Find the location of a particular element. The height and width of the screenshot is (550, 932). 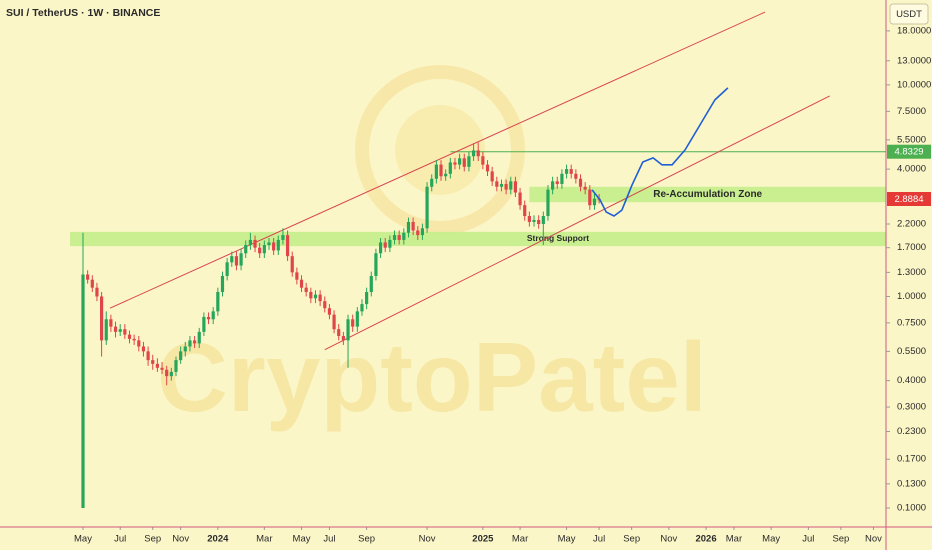

projection-path is located at coordinates (660, 152).